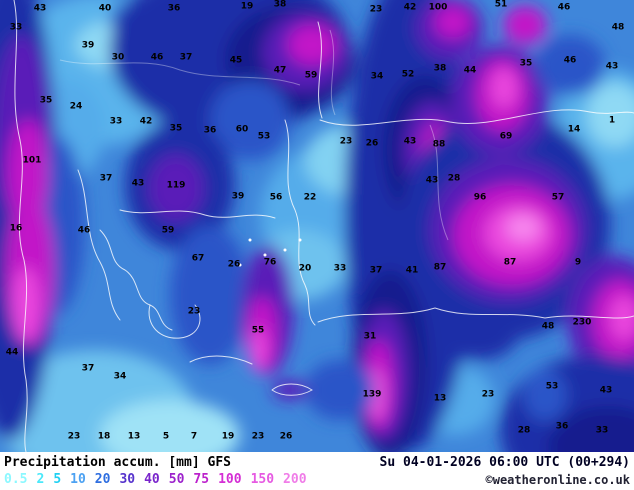  I want to click on legend-value: 50, so click(176, 479).